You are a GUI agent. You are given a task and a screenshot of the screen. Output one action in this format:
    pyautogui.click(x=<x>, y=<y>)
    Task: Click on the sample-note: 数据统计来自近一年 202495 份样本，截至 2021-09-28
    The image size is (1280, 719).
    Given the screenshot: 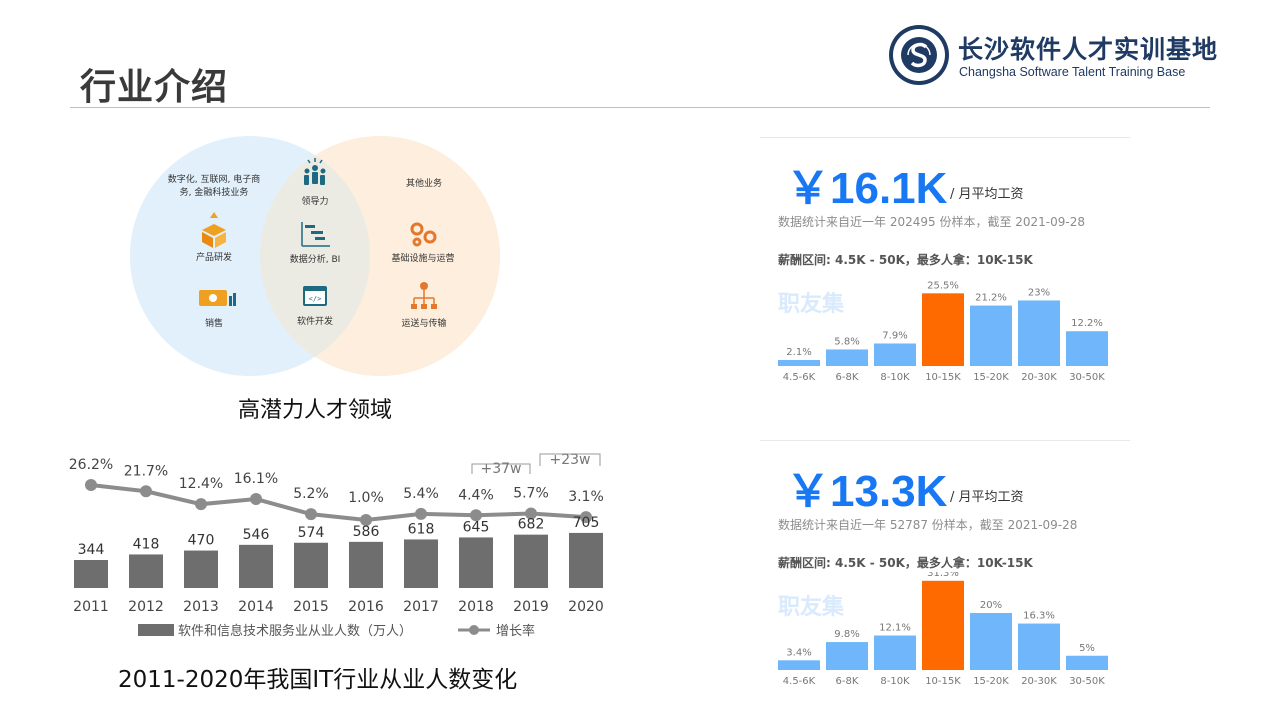 What is the action you would take?
    pyautogui.click(x=931, y=222)
    